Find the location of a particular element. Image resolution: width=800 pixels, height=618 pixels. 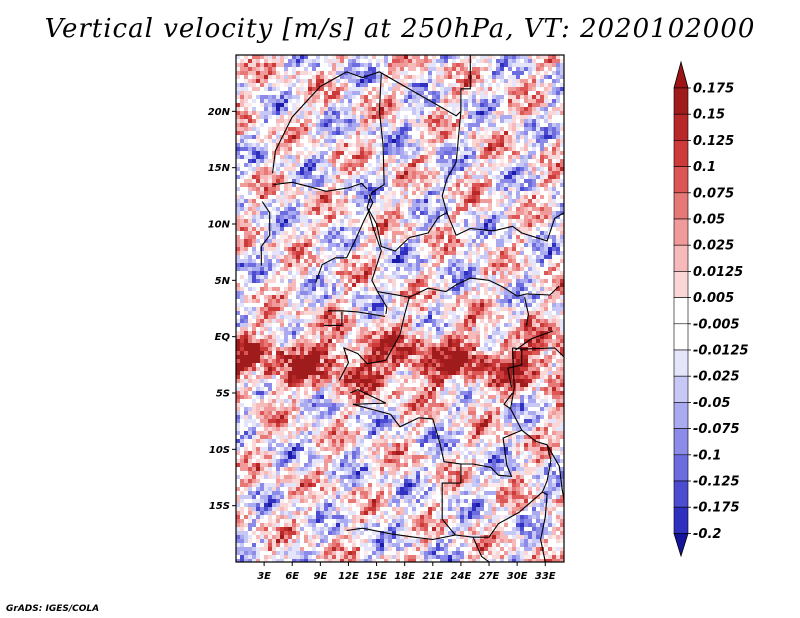

lat-tick-label: 10N is located at coordinates (219, 225).